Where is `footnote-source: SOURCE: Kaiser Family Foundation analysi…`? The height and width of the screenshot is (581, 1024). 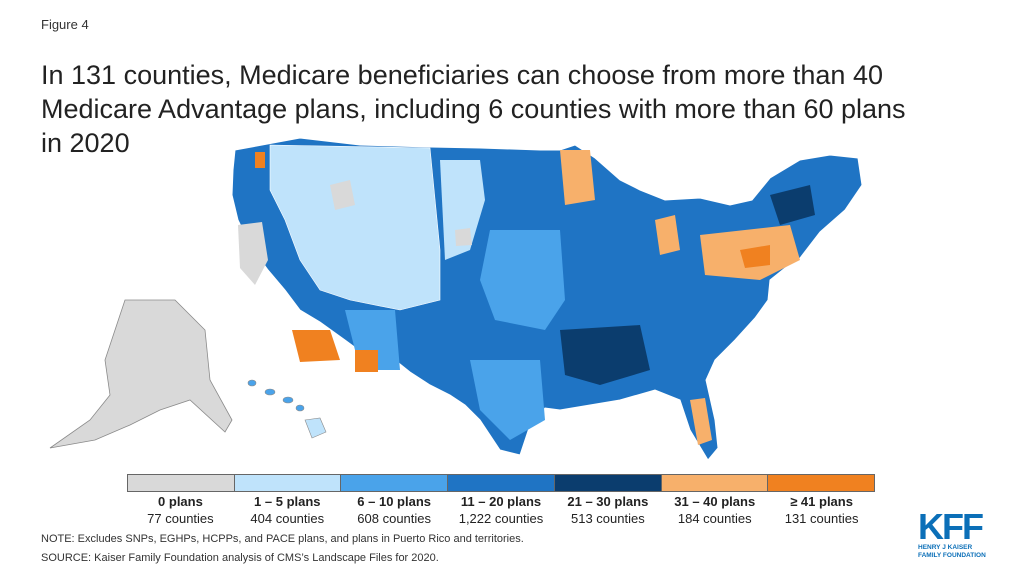 footnote-source: SOURCE: Kaiser Family Foundation analysi… is located at coordinates (240, 558).